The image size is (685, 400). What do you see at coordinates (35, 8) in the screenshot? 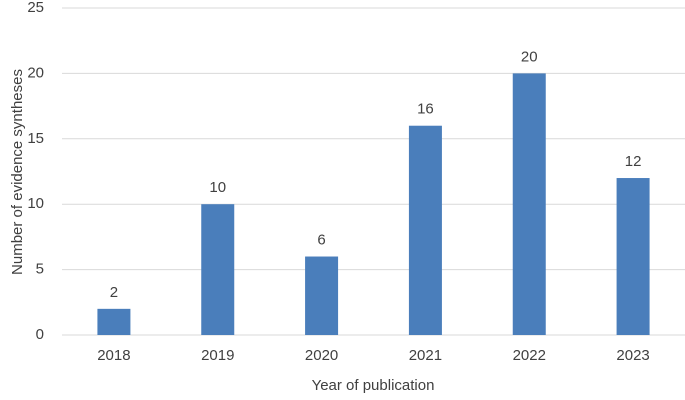
I see `y-tick-label: 25` at bounding box center [35, 8].